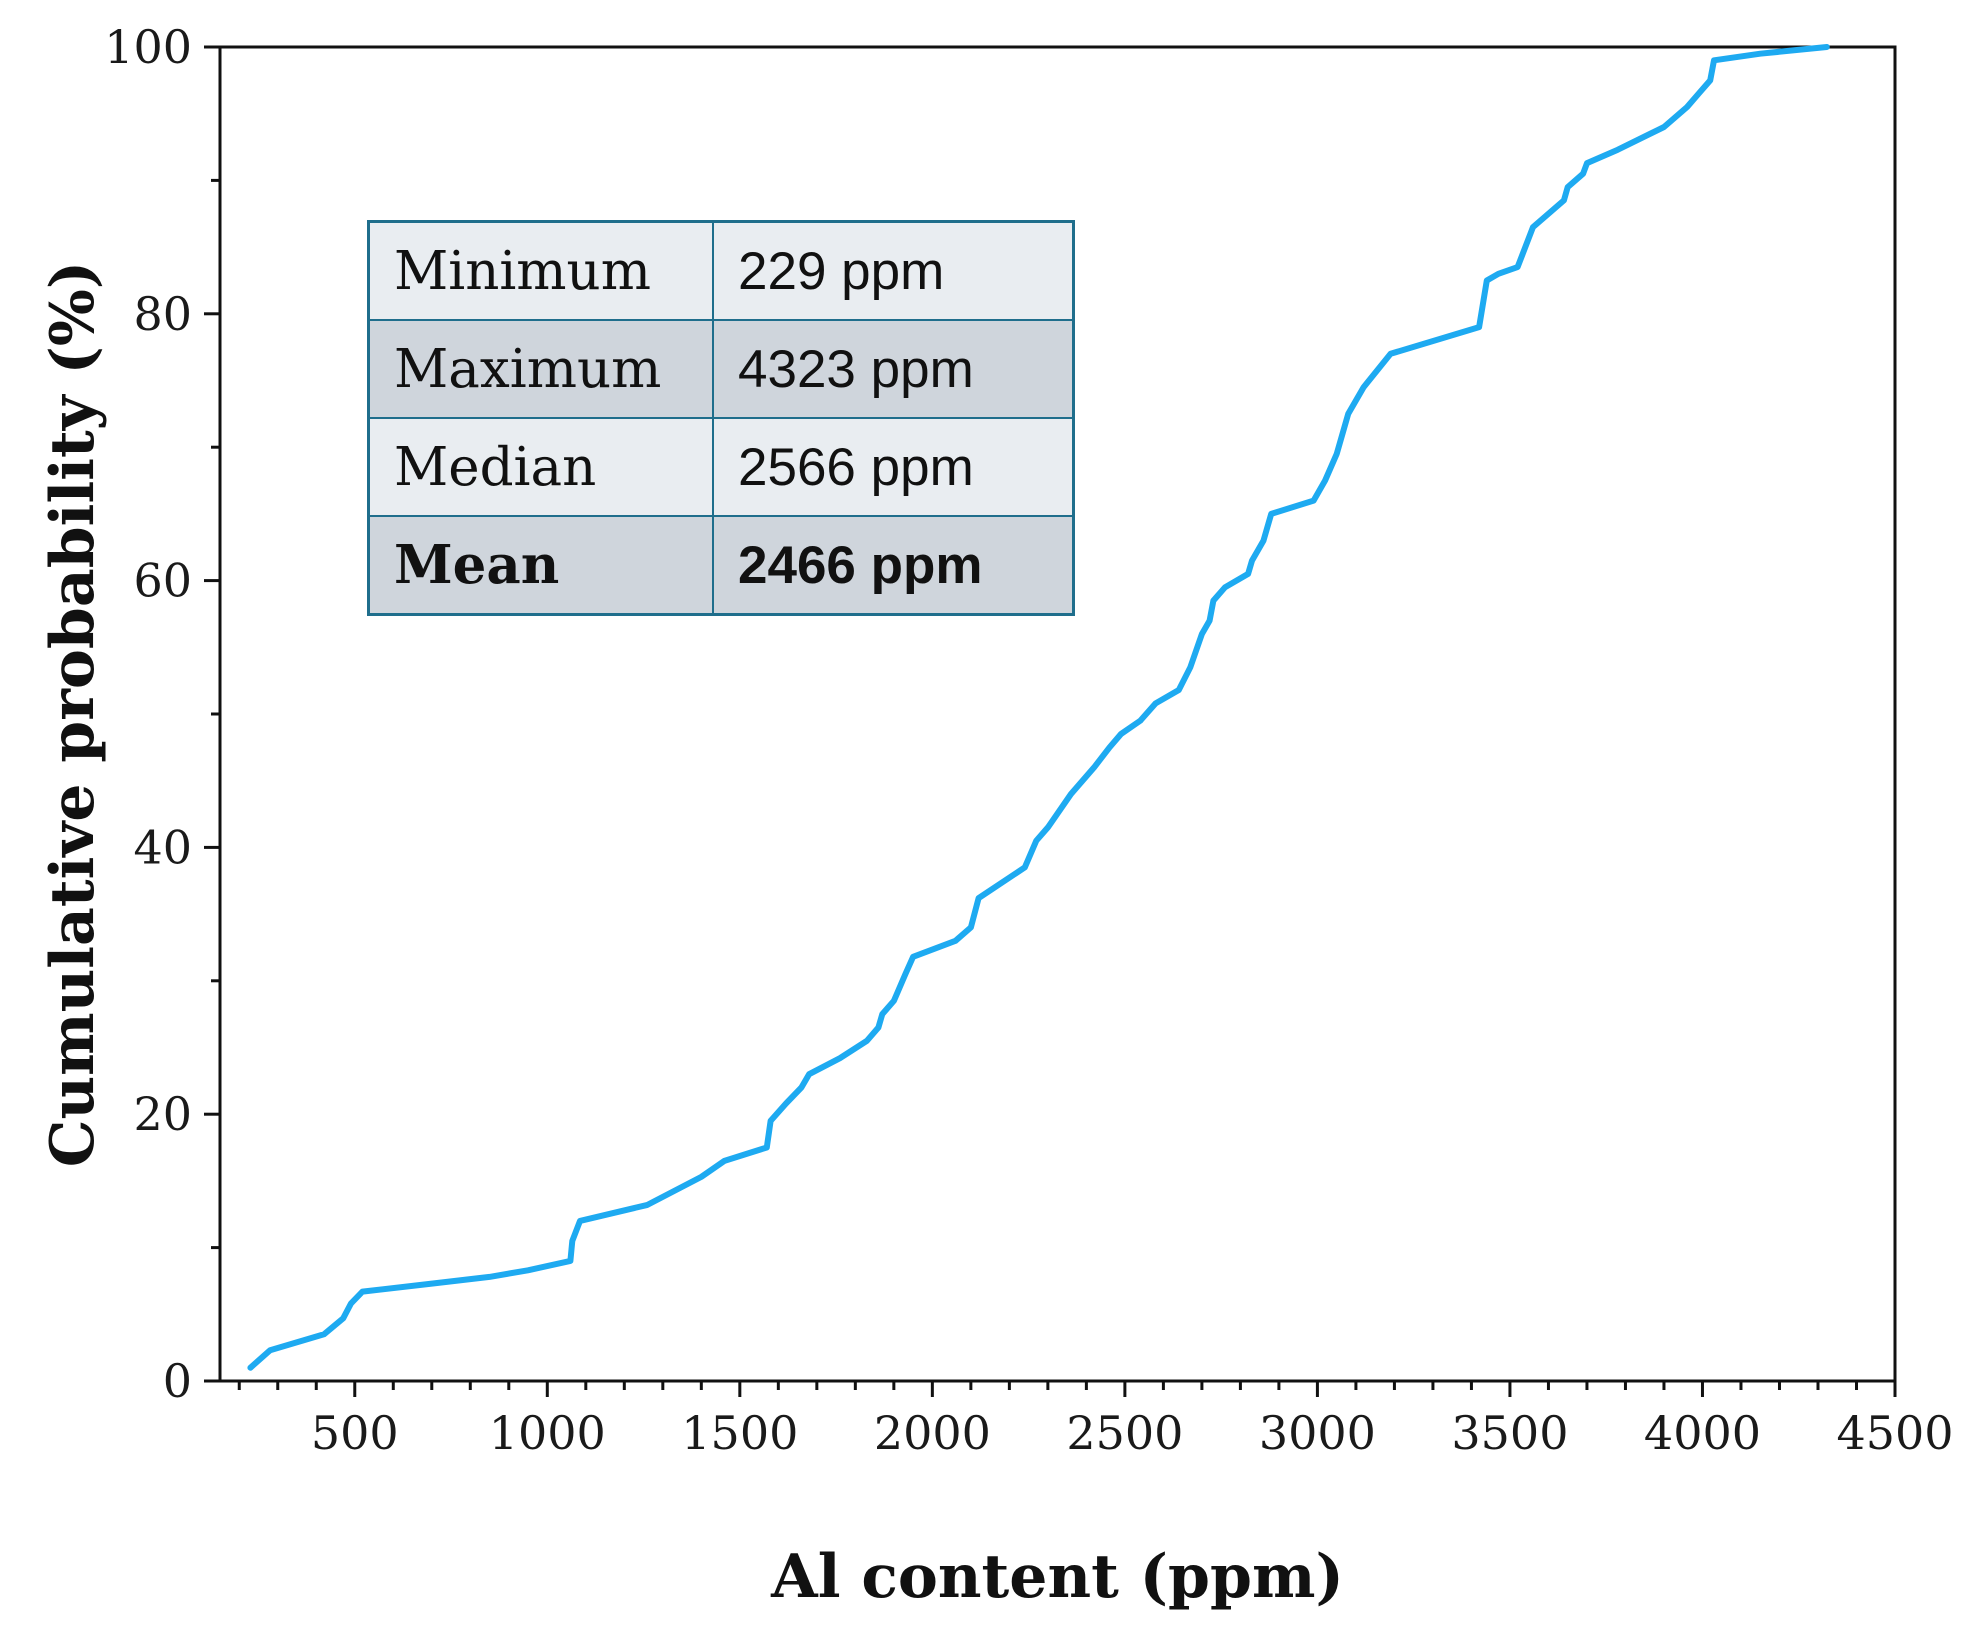  Describe the element at coordinates (1057, 1577) in the screenshot. I see `x-axis-title: Al content (ppm)` at that location.